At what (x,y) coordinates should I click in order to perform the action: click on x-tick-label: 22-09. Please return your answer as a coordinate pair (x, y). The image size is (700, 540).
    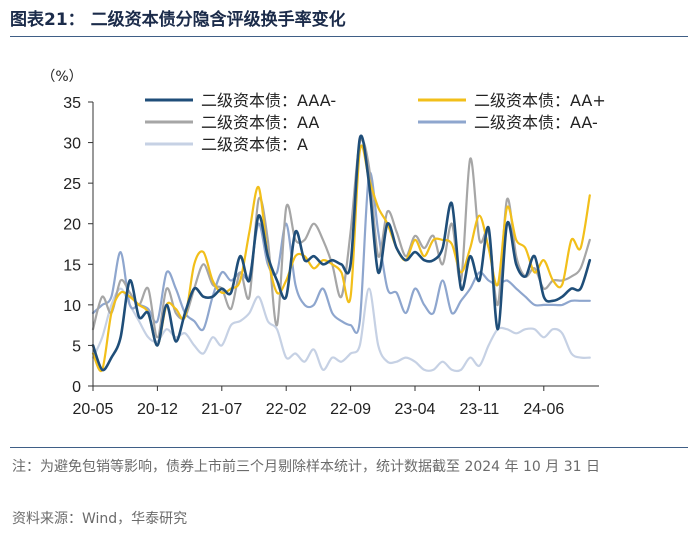
    Looking at the image, I should click on (350, 409).